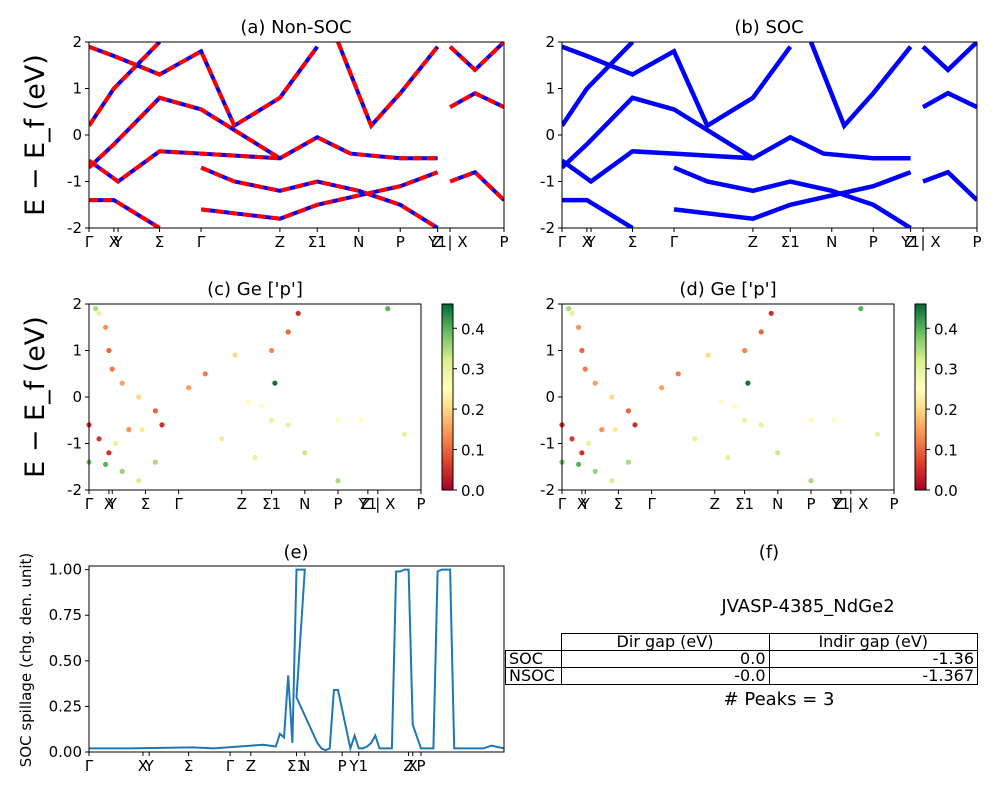 This screenshot has width=1000, height=800. What do you see at coordinates (533, 676) in the screenshot?
I see `row-label: NSOC` at bounding box center [533, 676].